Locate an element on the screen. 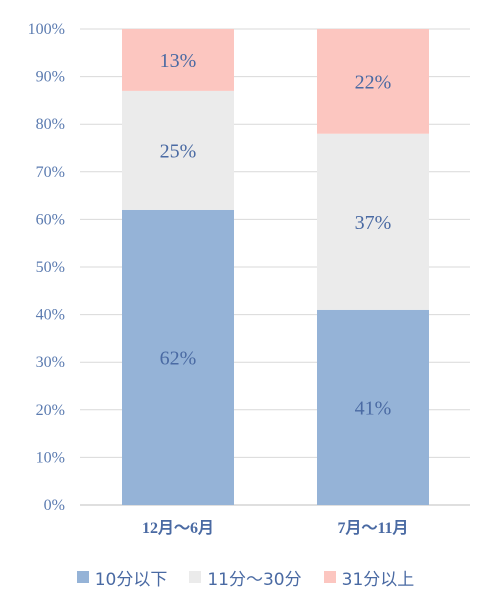 The height and width of the screenshot is (609, 491). y-tick-label: 40% is located at coordinates (50, 315).